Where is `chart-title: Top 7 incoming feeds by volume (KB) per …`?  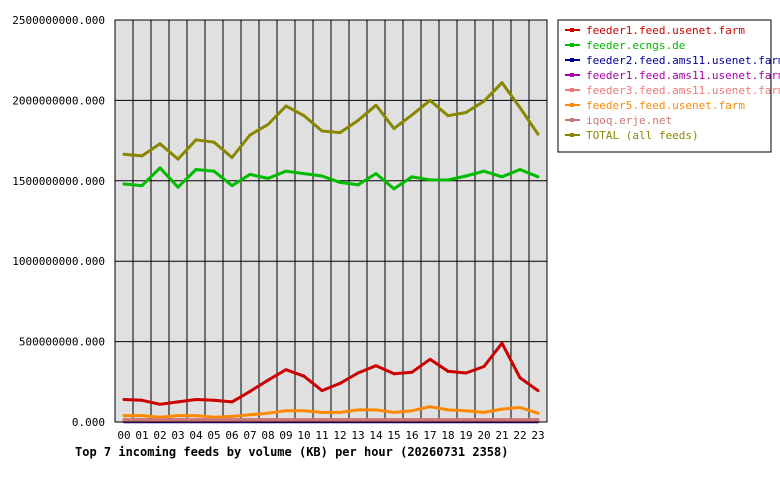 chart-title: Top 7 incoming feeds by volume (KB) per … is located at coordinates (291, 452).